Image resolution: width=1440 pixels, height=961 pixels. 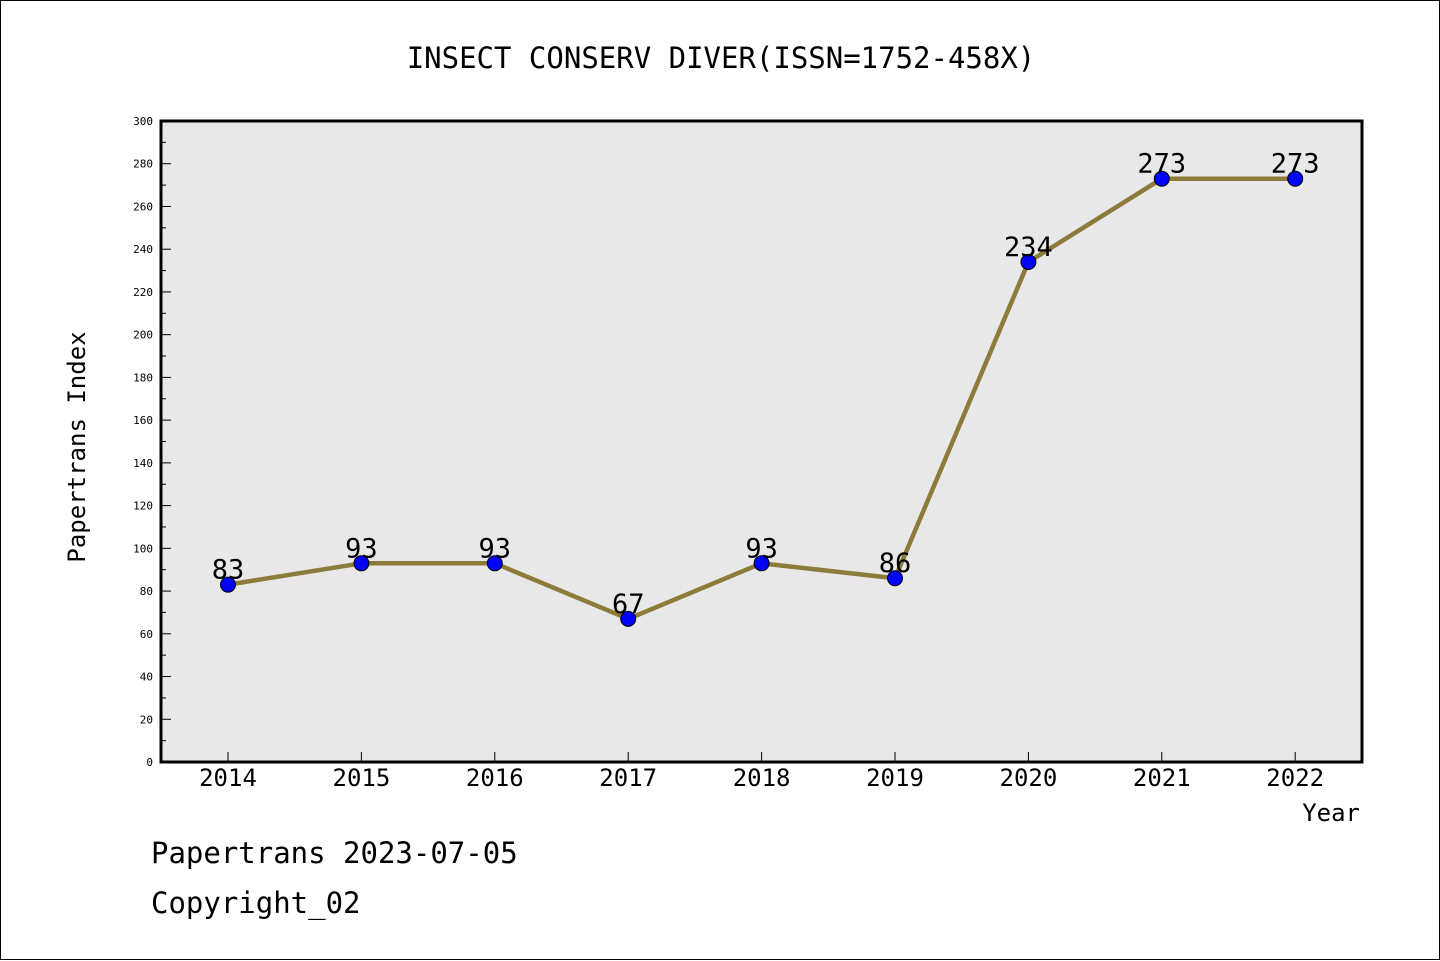 I want to click on x-tick-label: 2021, so click(x=1162, y=778).